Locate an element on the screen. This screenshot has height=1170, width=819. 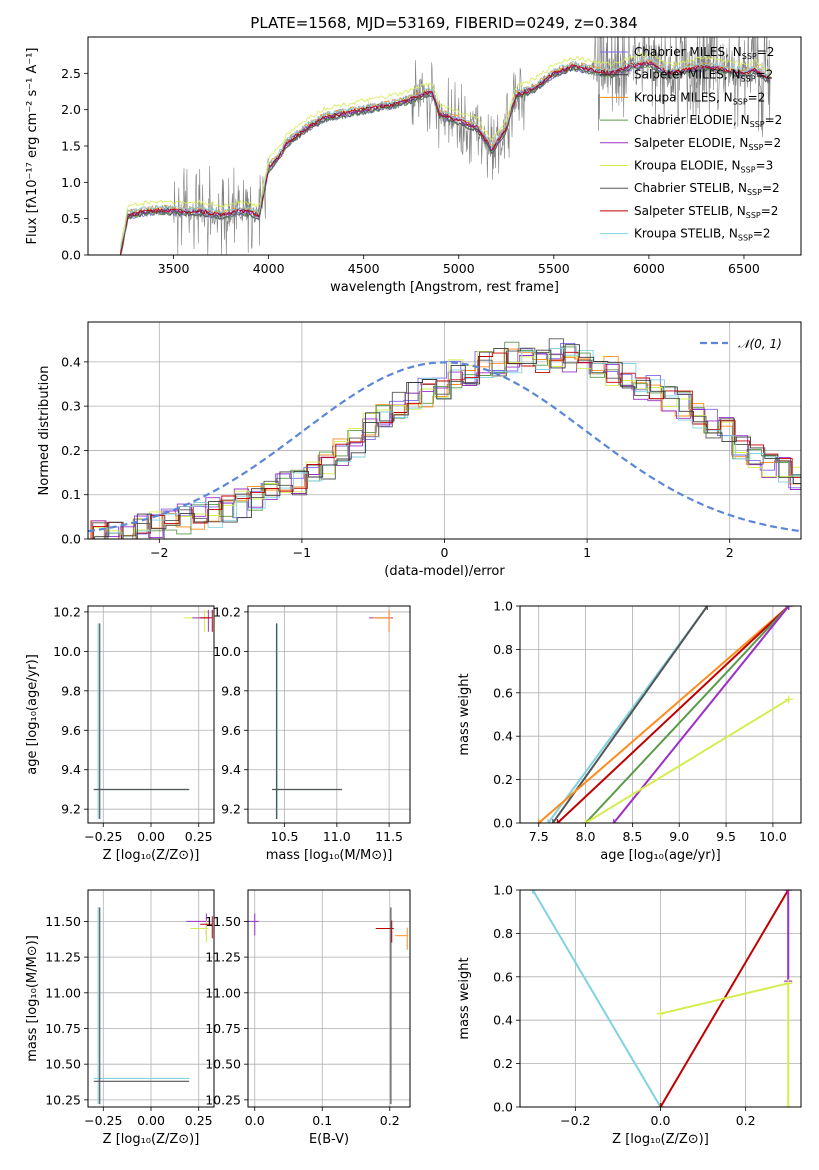
mass_vs_ebv-xtick-label: 0.0 is located at coordinates (255, 1120).